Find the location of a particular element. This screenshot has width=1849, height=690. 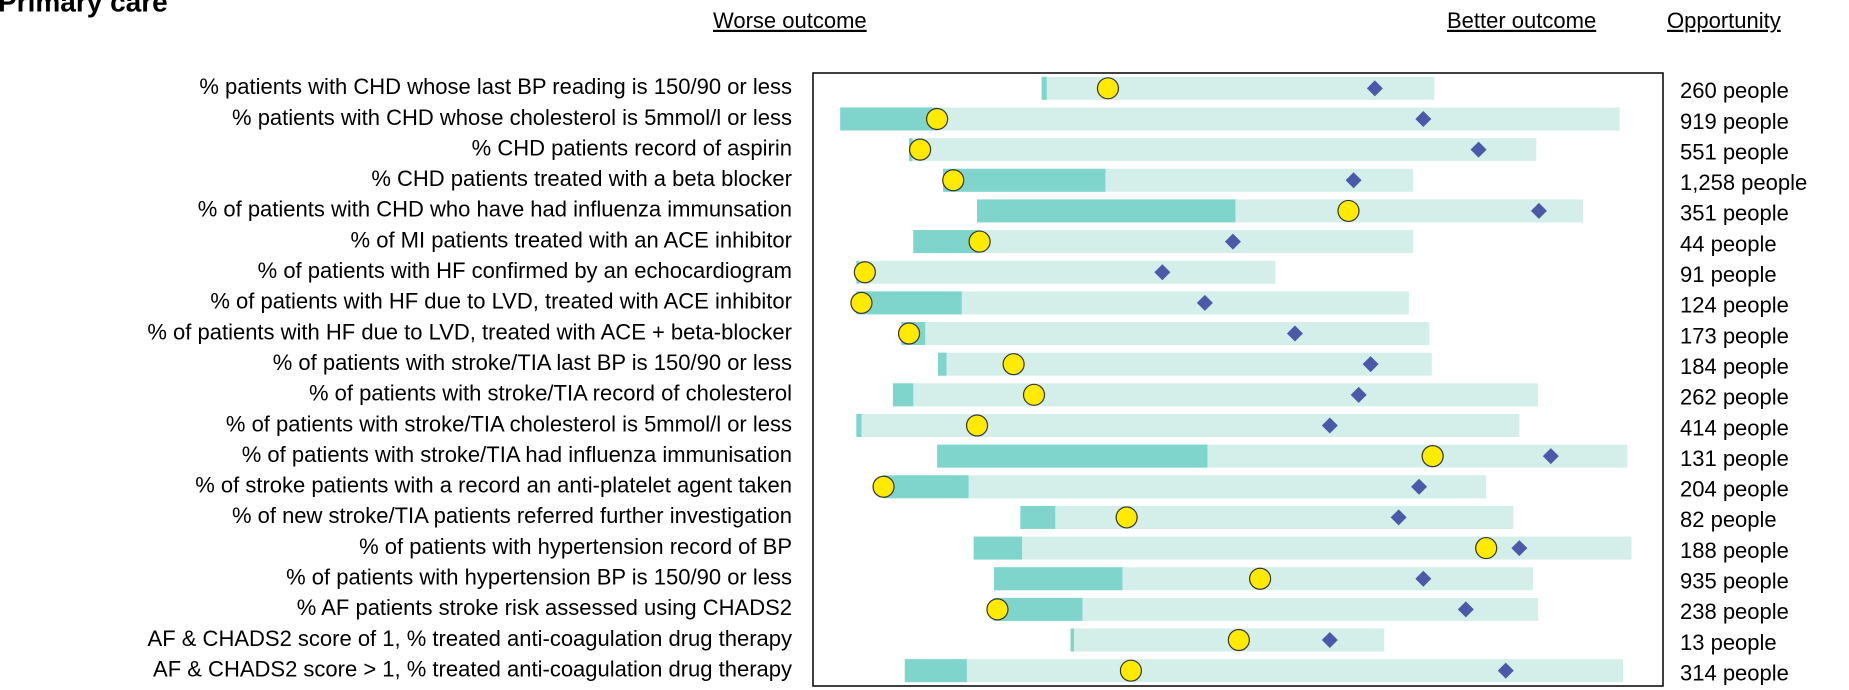

opportunity: 173 people is located at coordinates (1734, 335).